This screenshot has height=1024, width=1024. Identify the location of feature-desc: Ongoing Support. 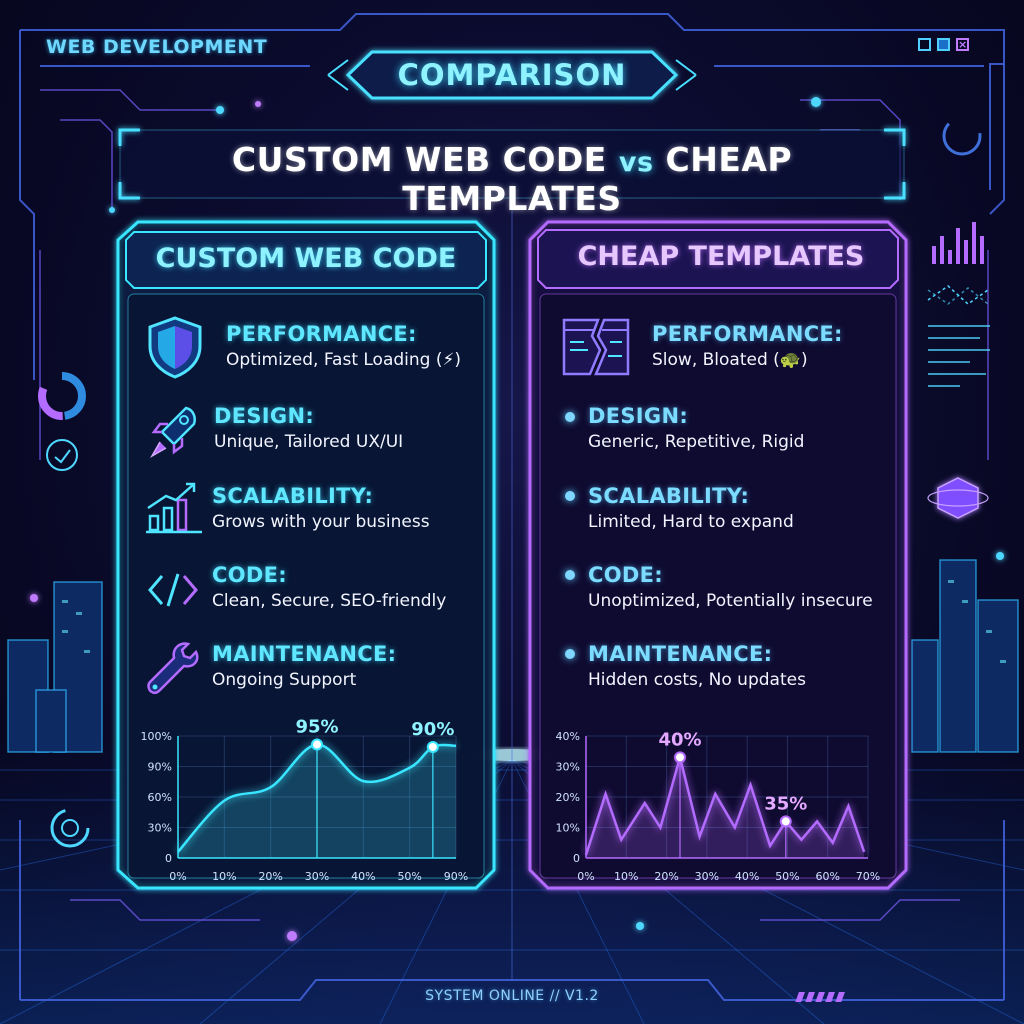
(284, 680).